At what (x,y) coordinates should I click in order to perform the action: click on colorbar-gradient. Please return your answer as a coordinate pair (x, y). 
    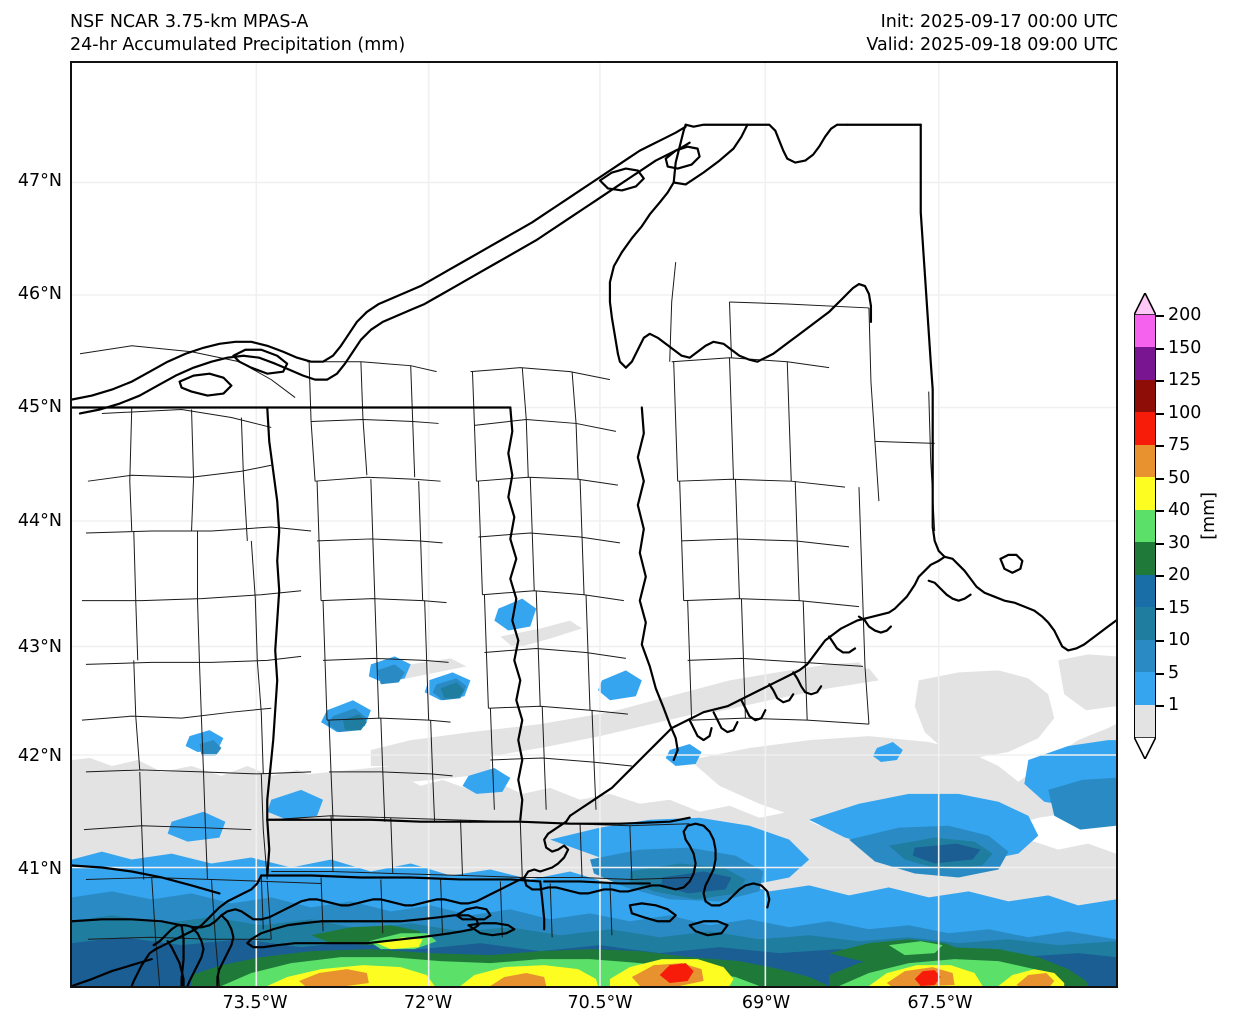
    Looking at the image, I should click on (1145, 526).